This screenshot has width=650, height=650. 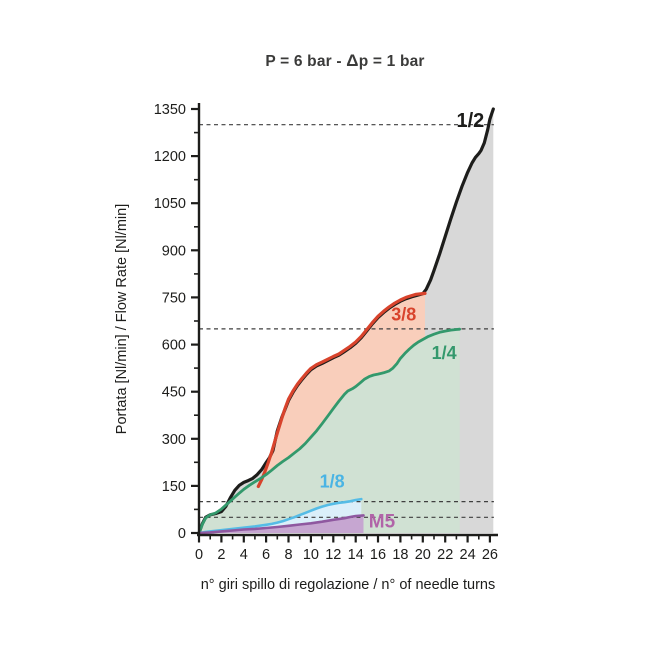 I want to click on series-label-m5: M5, so click(x=382, y=521).